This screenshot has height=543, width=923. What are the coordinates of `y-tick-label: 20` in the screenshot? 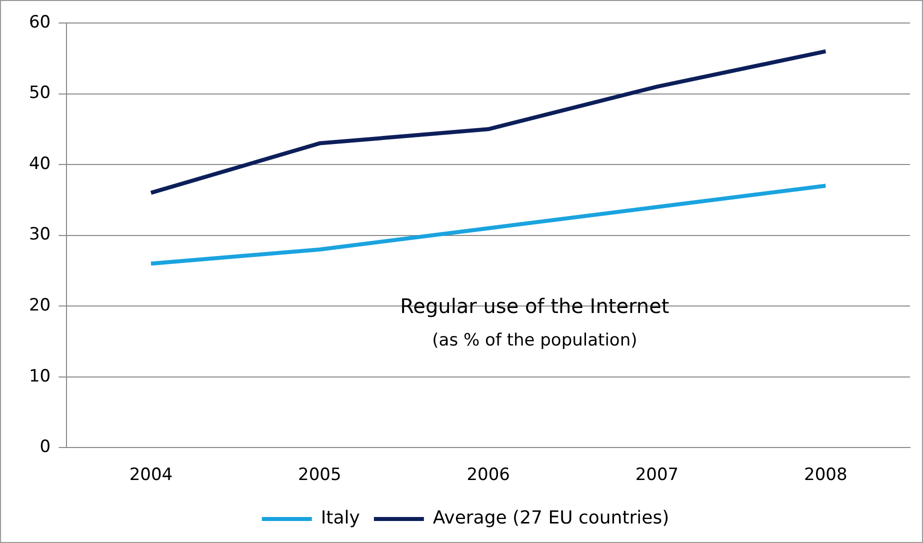 It's located at (39, 305).